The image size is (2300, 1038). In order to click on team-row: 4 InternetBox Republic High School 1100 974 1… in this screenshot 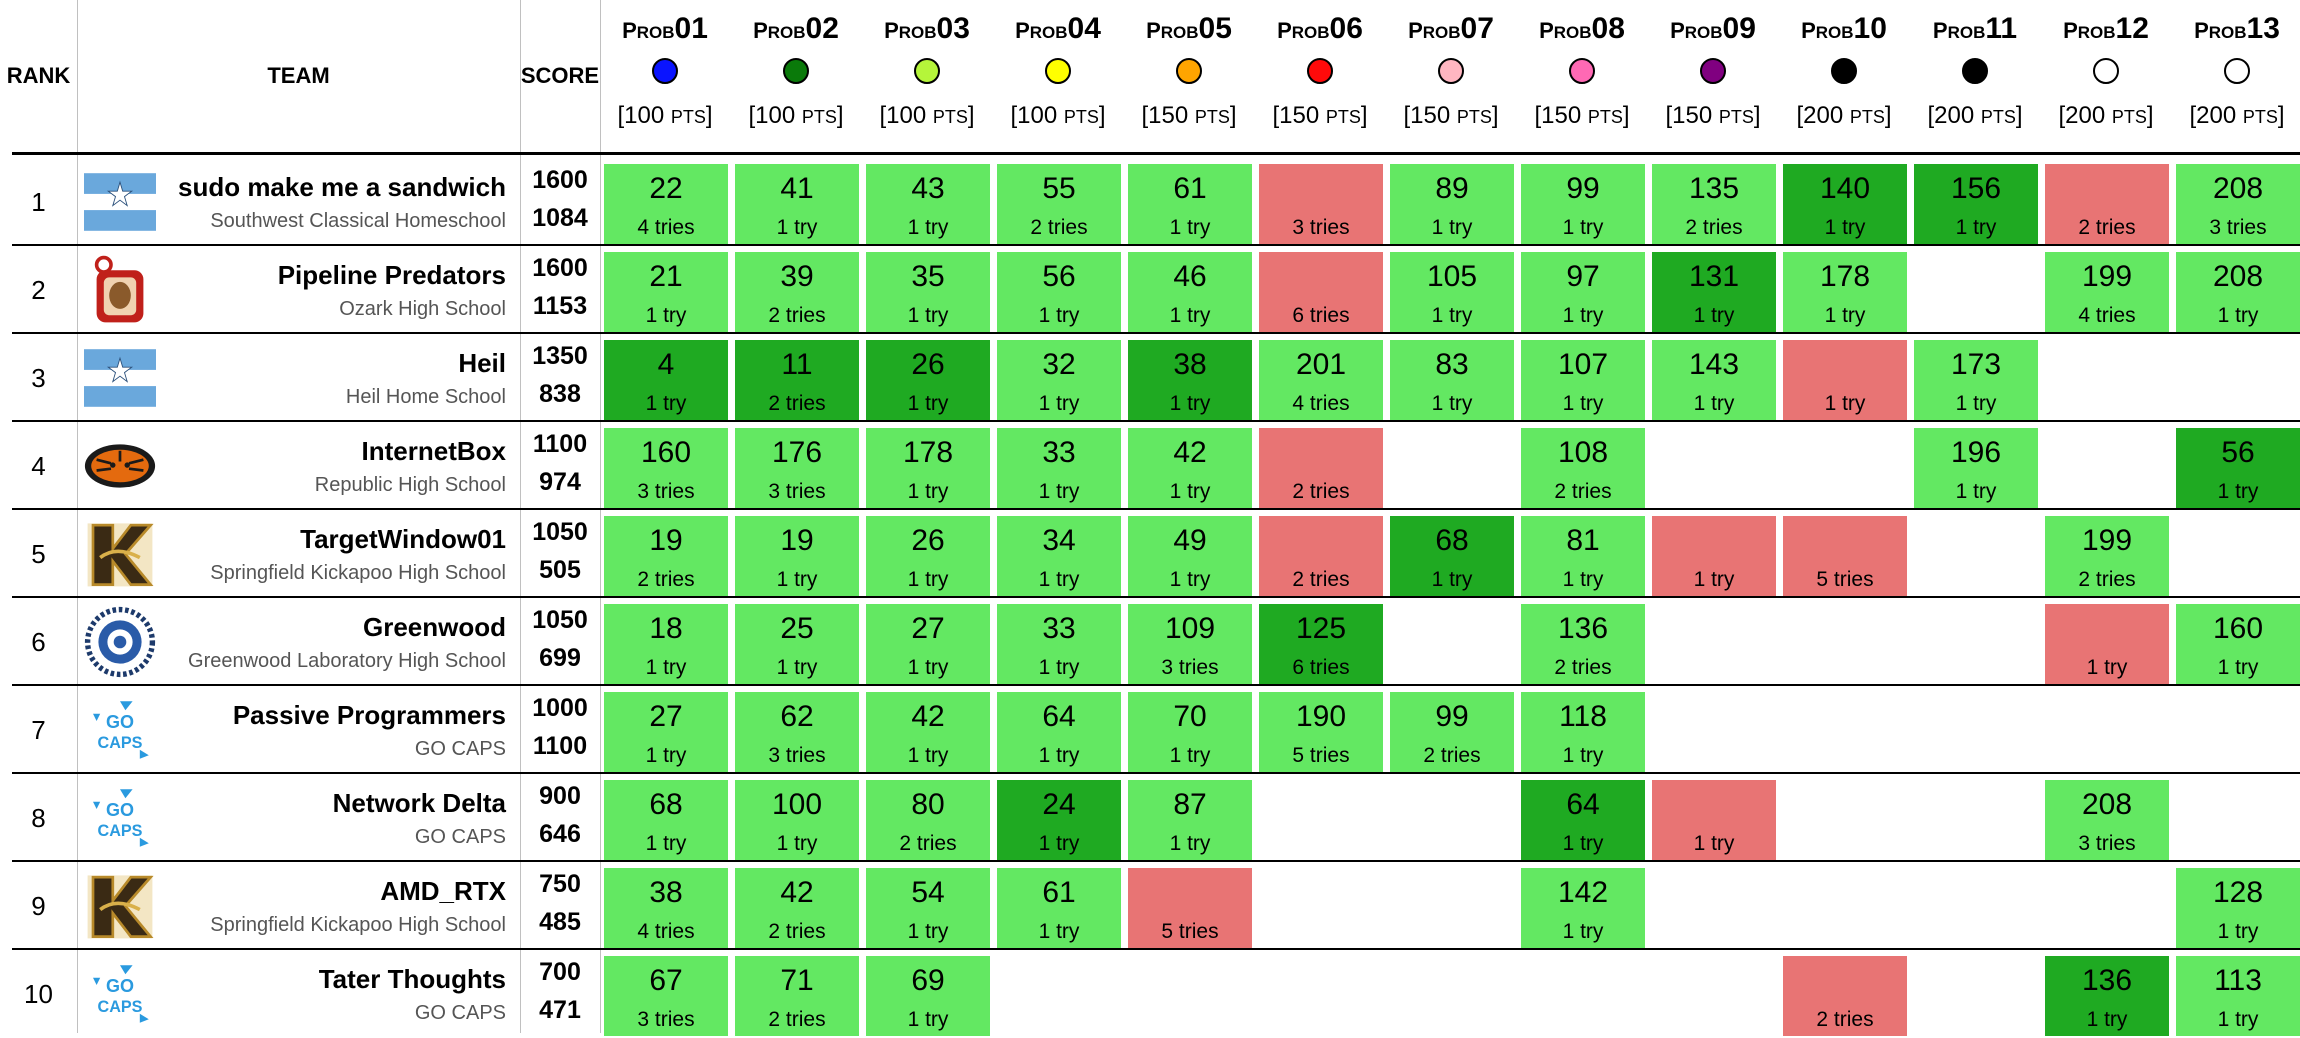, I will do `click(1150, 466)`.